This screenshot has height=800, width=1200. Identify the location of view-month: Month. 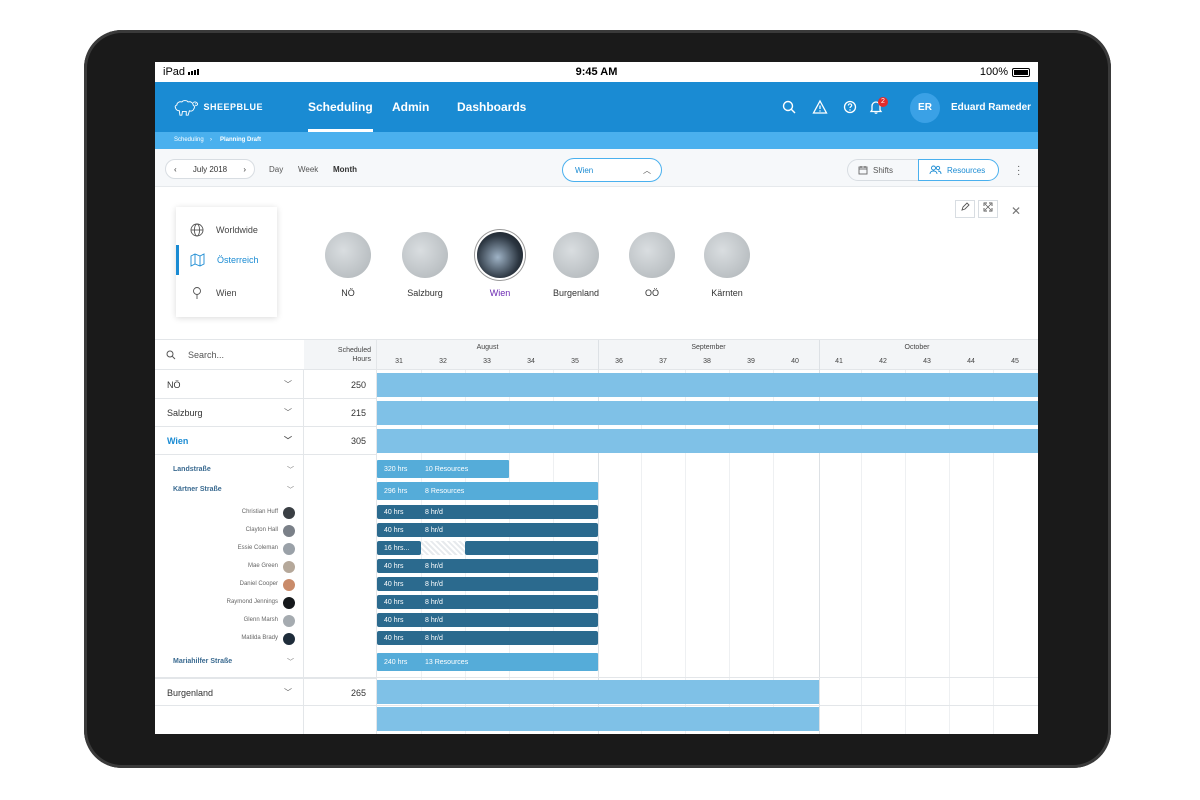
(345, 169).